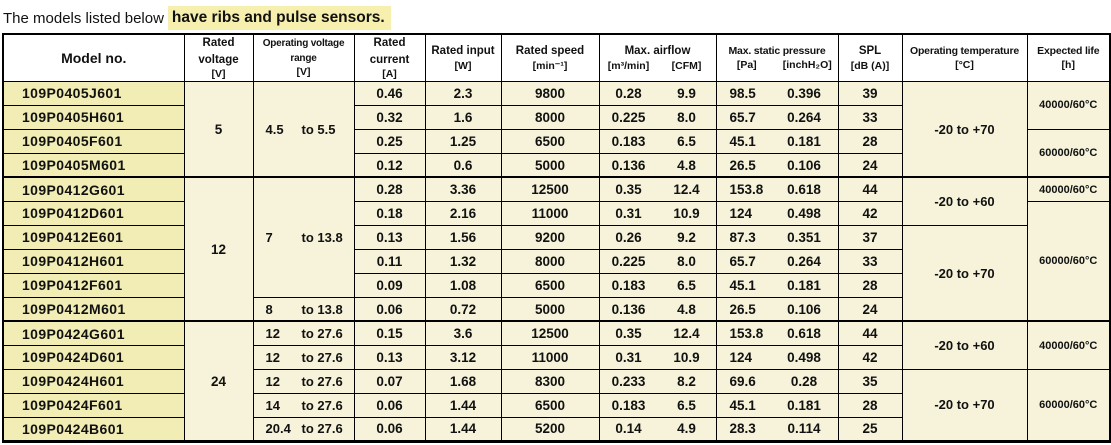  Describe the element at coordinates (870, 333) in the screenshot. I see `spl-cell: 44` at that location.